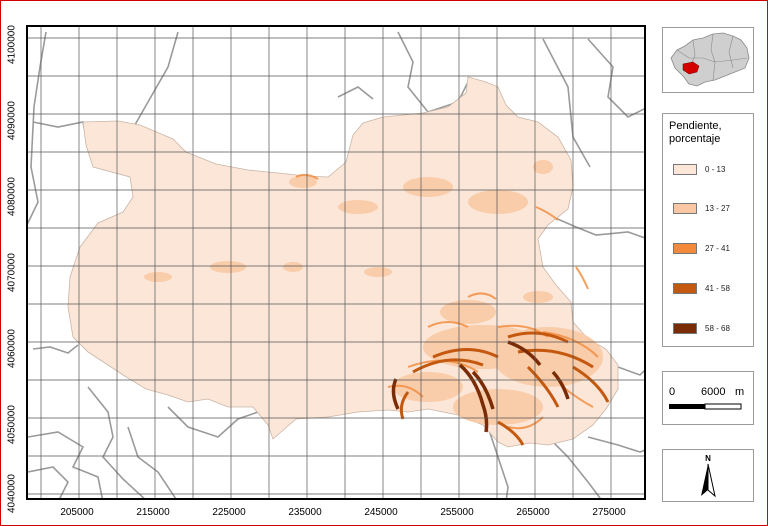 The image size is (768, 526). What do you see at coordinates (12, 45) in the screenshot?
I see `y-tick-label: 4100000` at bounding box center [12, 45].